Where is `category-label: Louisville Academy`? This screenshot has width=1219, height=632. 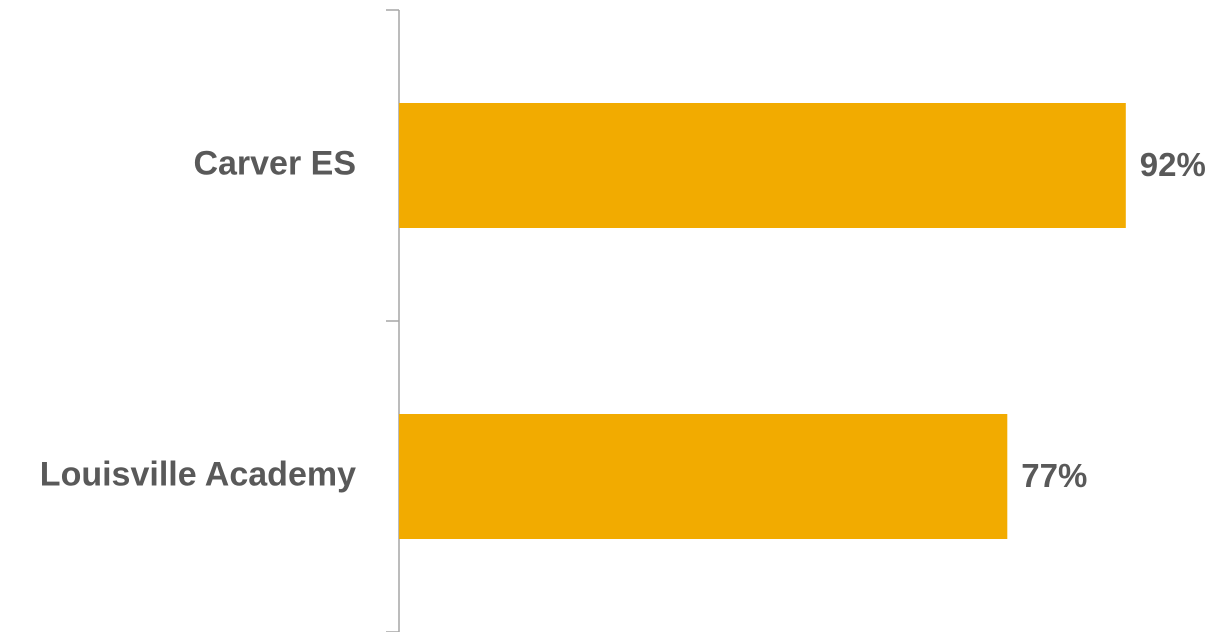
category-label: Louisville Academy is located at coordinates (198, 474).